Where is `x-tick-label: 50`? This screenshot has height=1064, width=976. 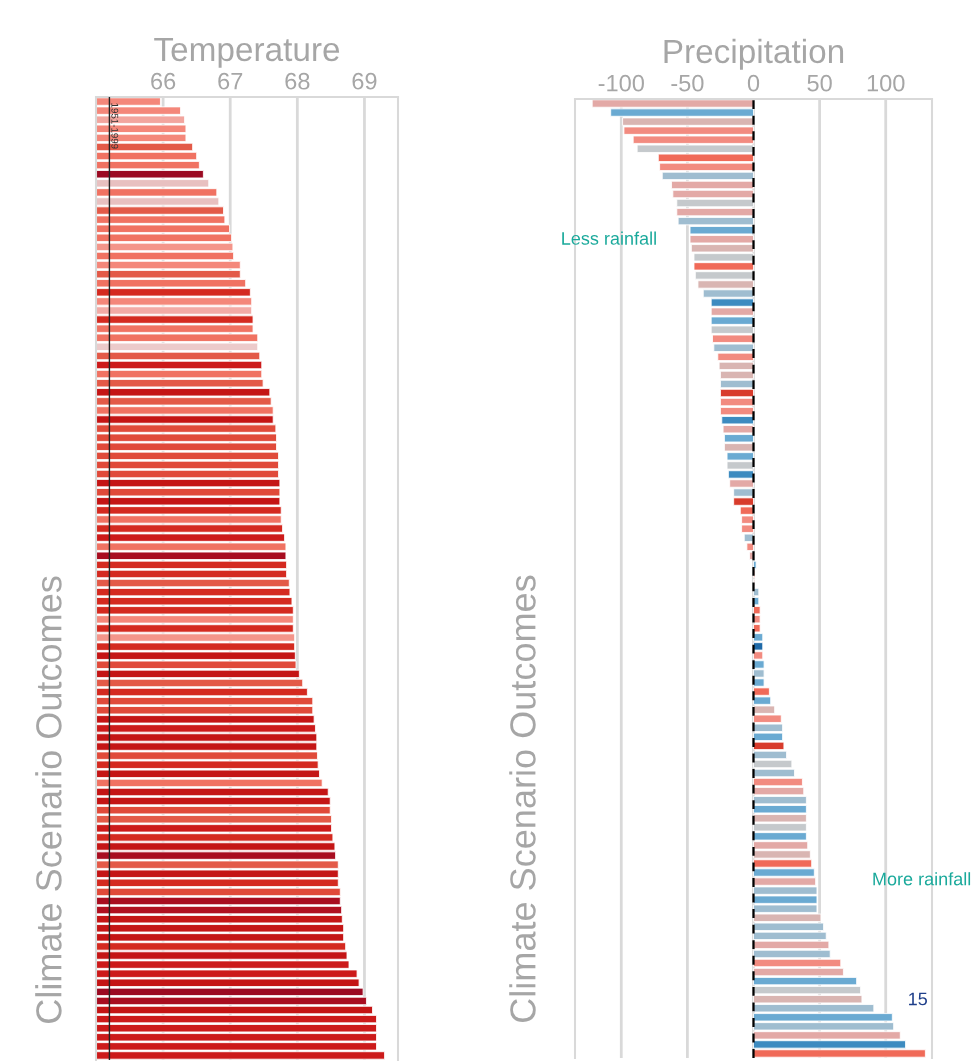 x-tick-label: 50 is located at coordinates (819, 83).